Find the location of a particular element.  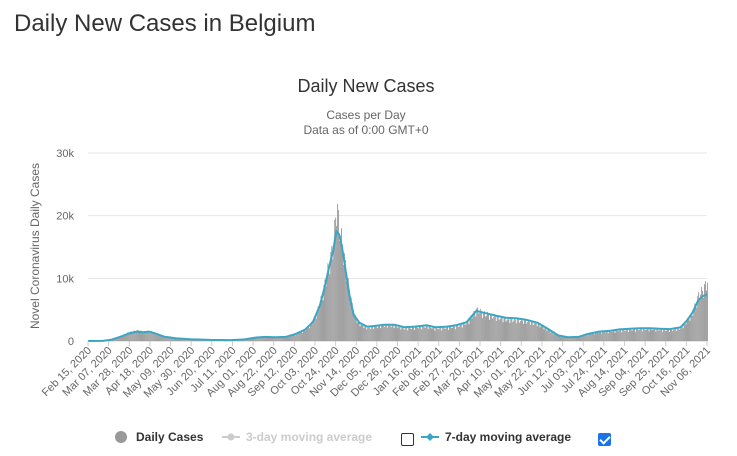

legend-7day-moving-average: 7-day moving average is located at coordinates (496, 437).